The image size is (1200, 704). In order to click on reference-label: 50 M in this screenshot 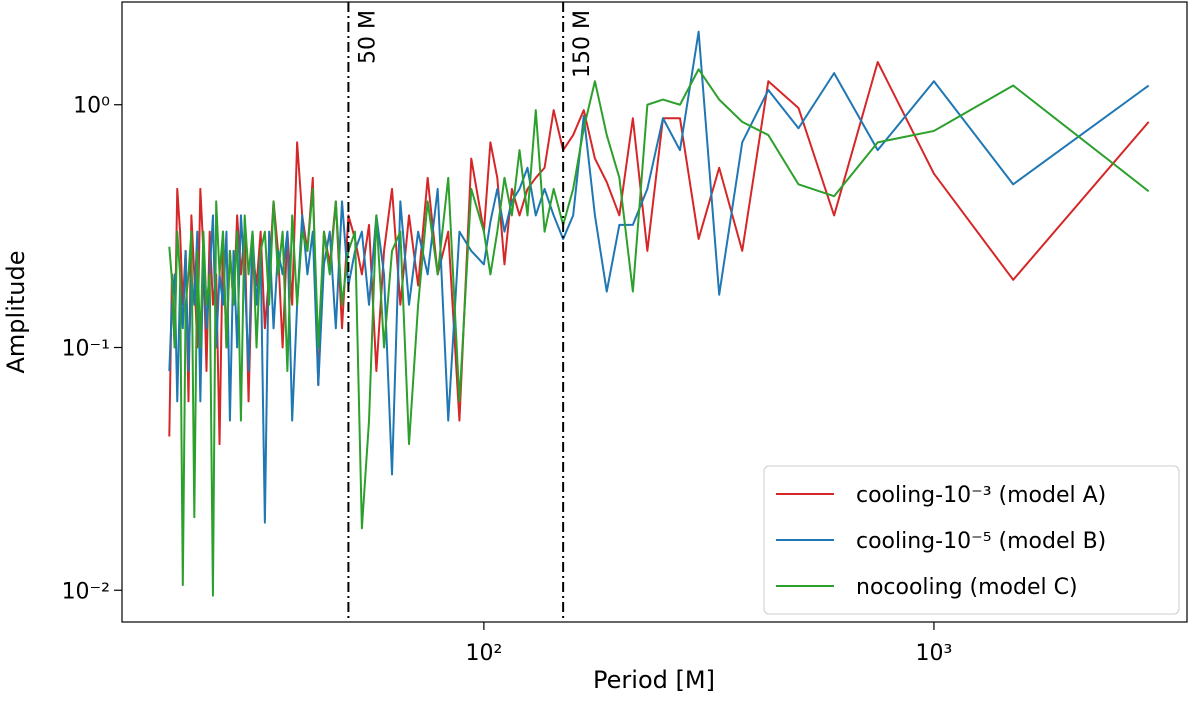, I will do `click(367, 37)`.